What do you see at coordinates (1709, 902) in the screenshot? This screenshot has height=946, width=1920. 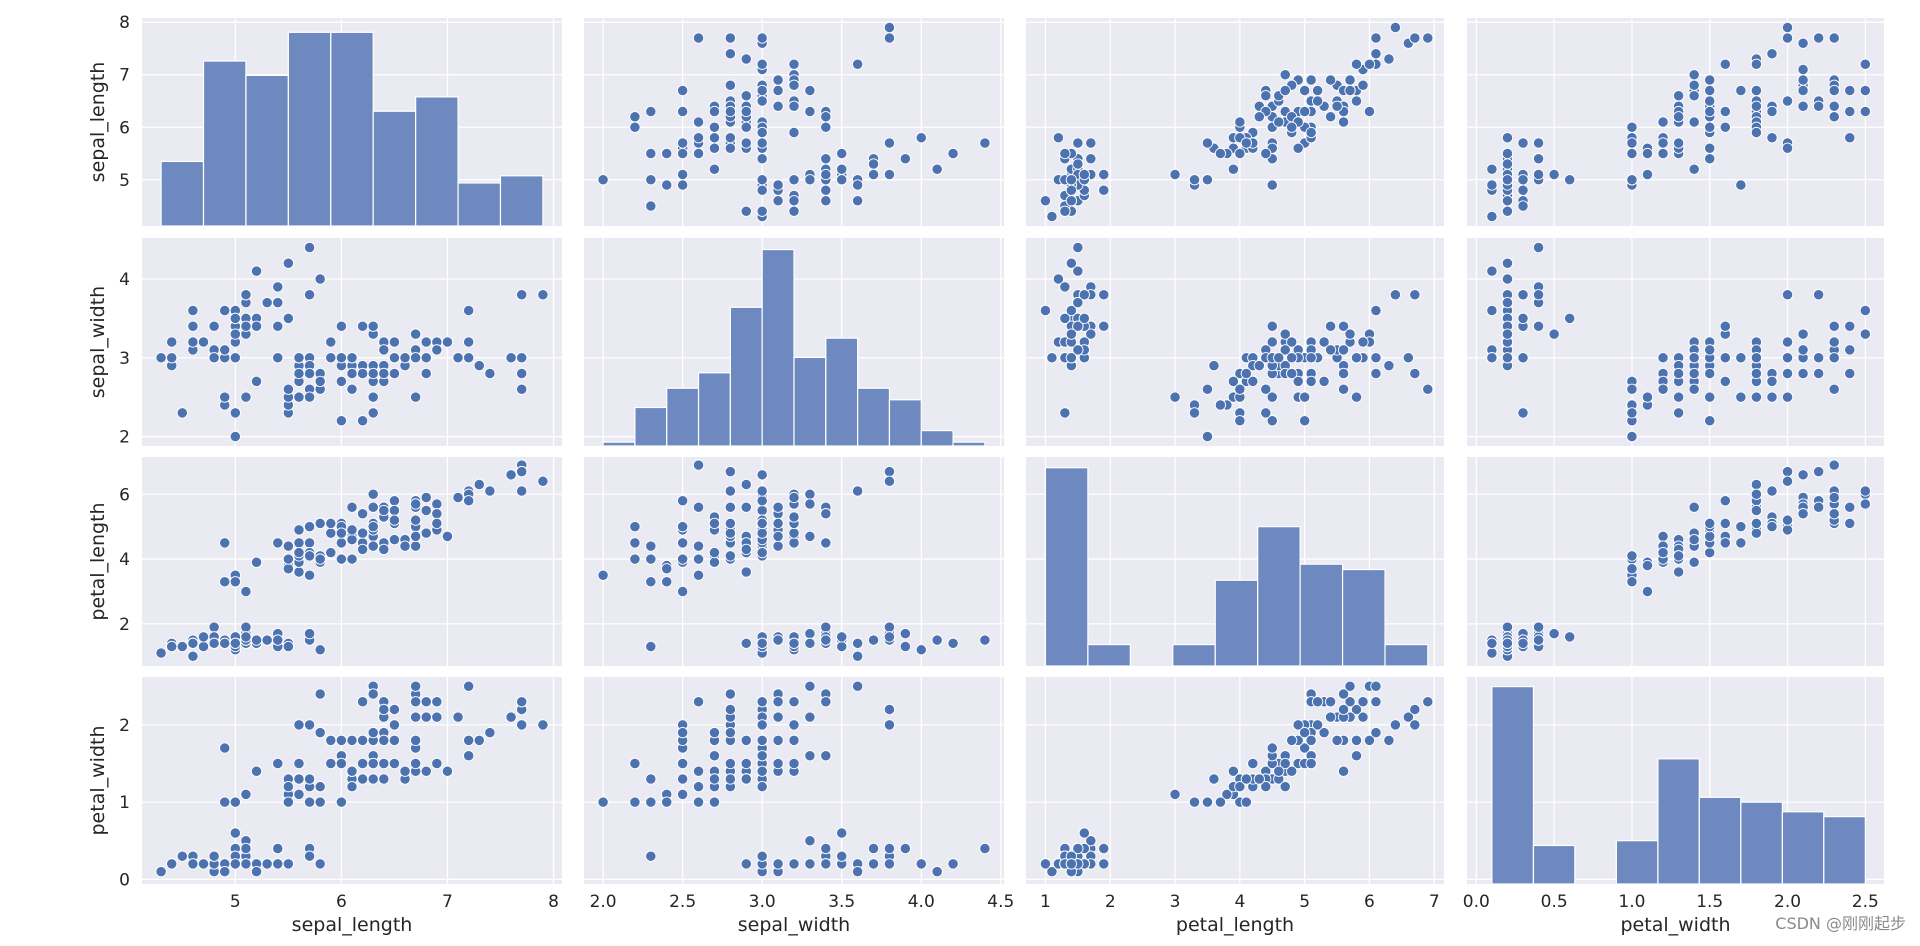 I see `x-tick-label: 1.5` at bounding box center [1709, 902].